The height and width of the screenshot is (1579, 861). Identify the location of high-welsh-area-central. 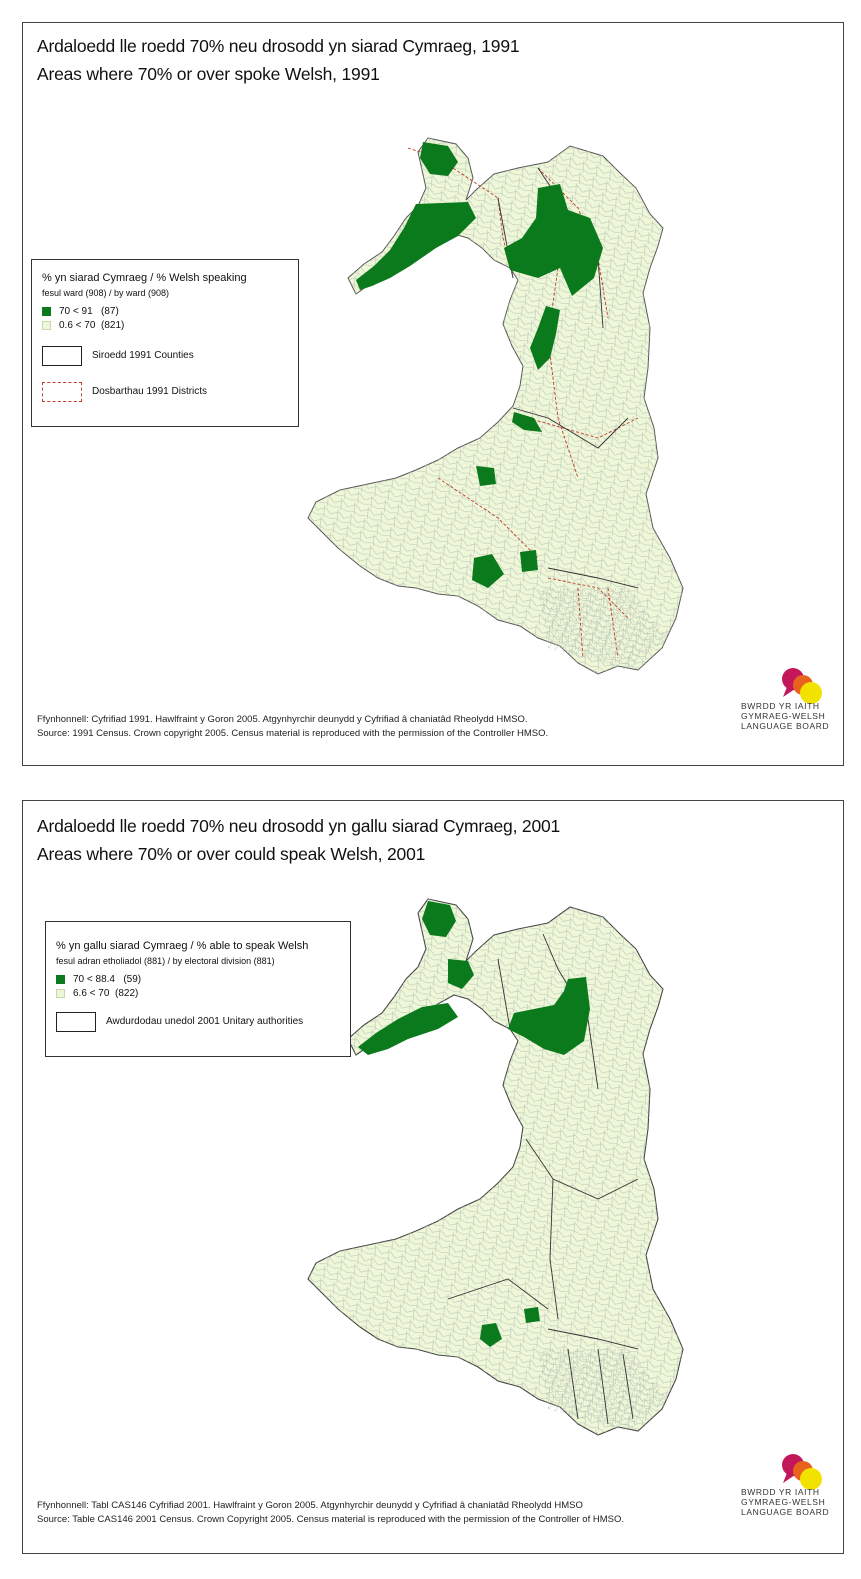
(545, 338).